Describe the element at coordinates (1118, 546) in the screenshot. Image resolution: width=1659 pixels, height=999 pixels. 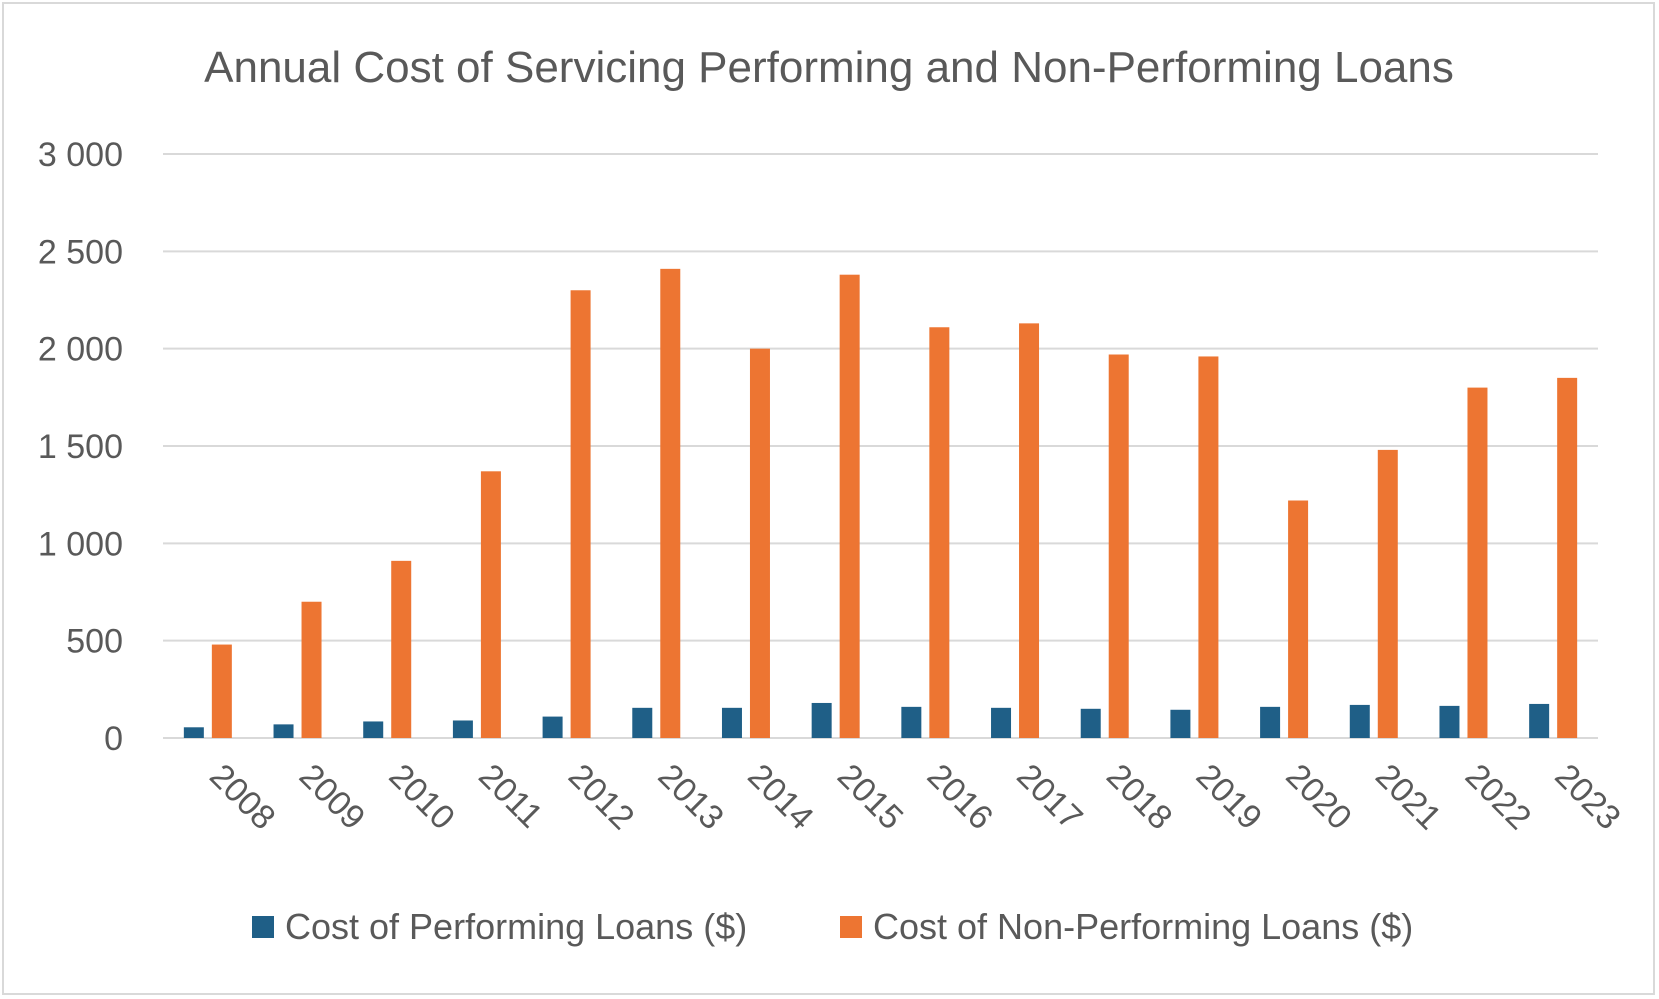
I see `bar-non-performing-2018` at that location.